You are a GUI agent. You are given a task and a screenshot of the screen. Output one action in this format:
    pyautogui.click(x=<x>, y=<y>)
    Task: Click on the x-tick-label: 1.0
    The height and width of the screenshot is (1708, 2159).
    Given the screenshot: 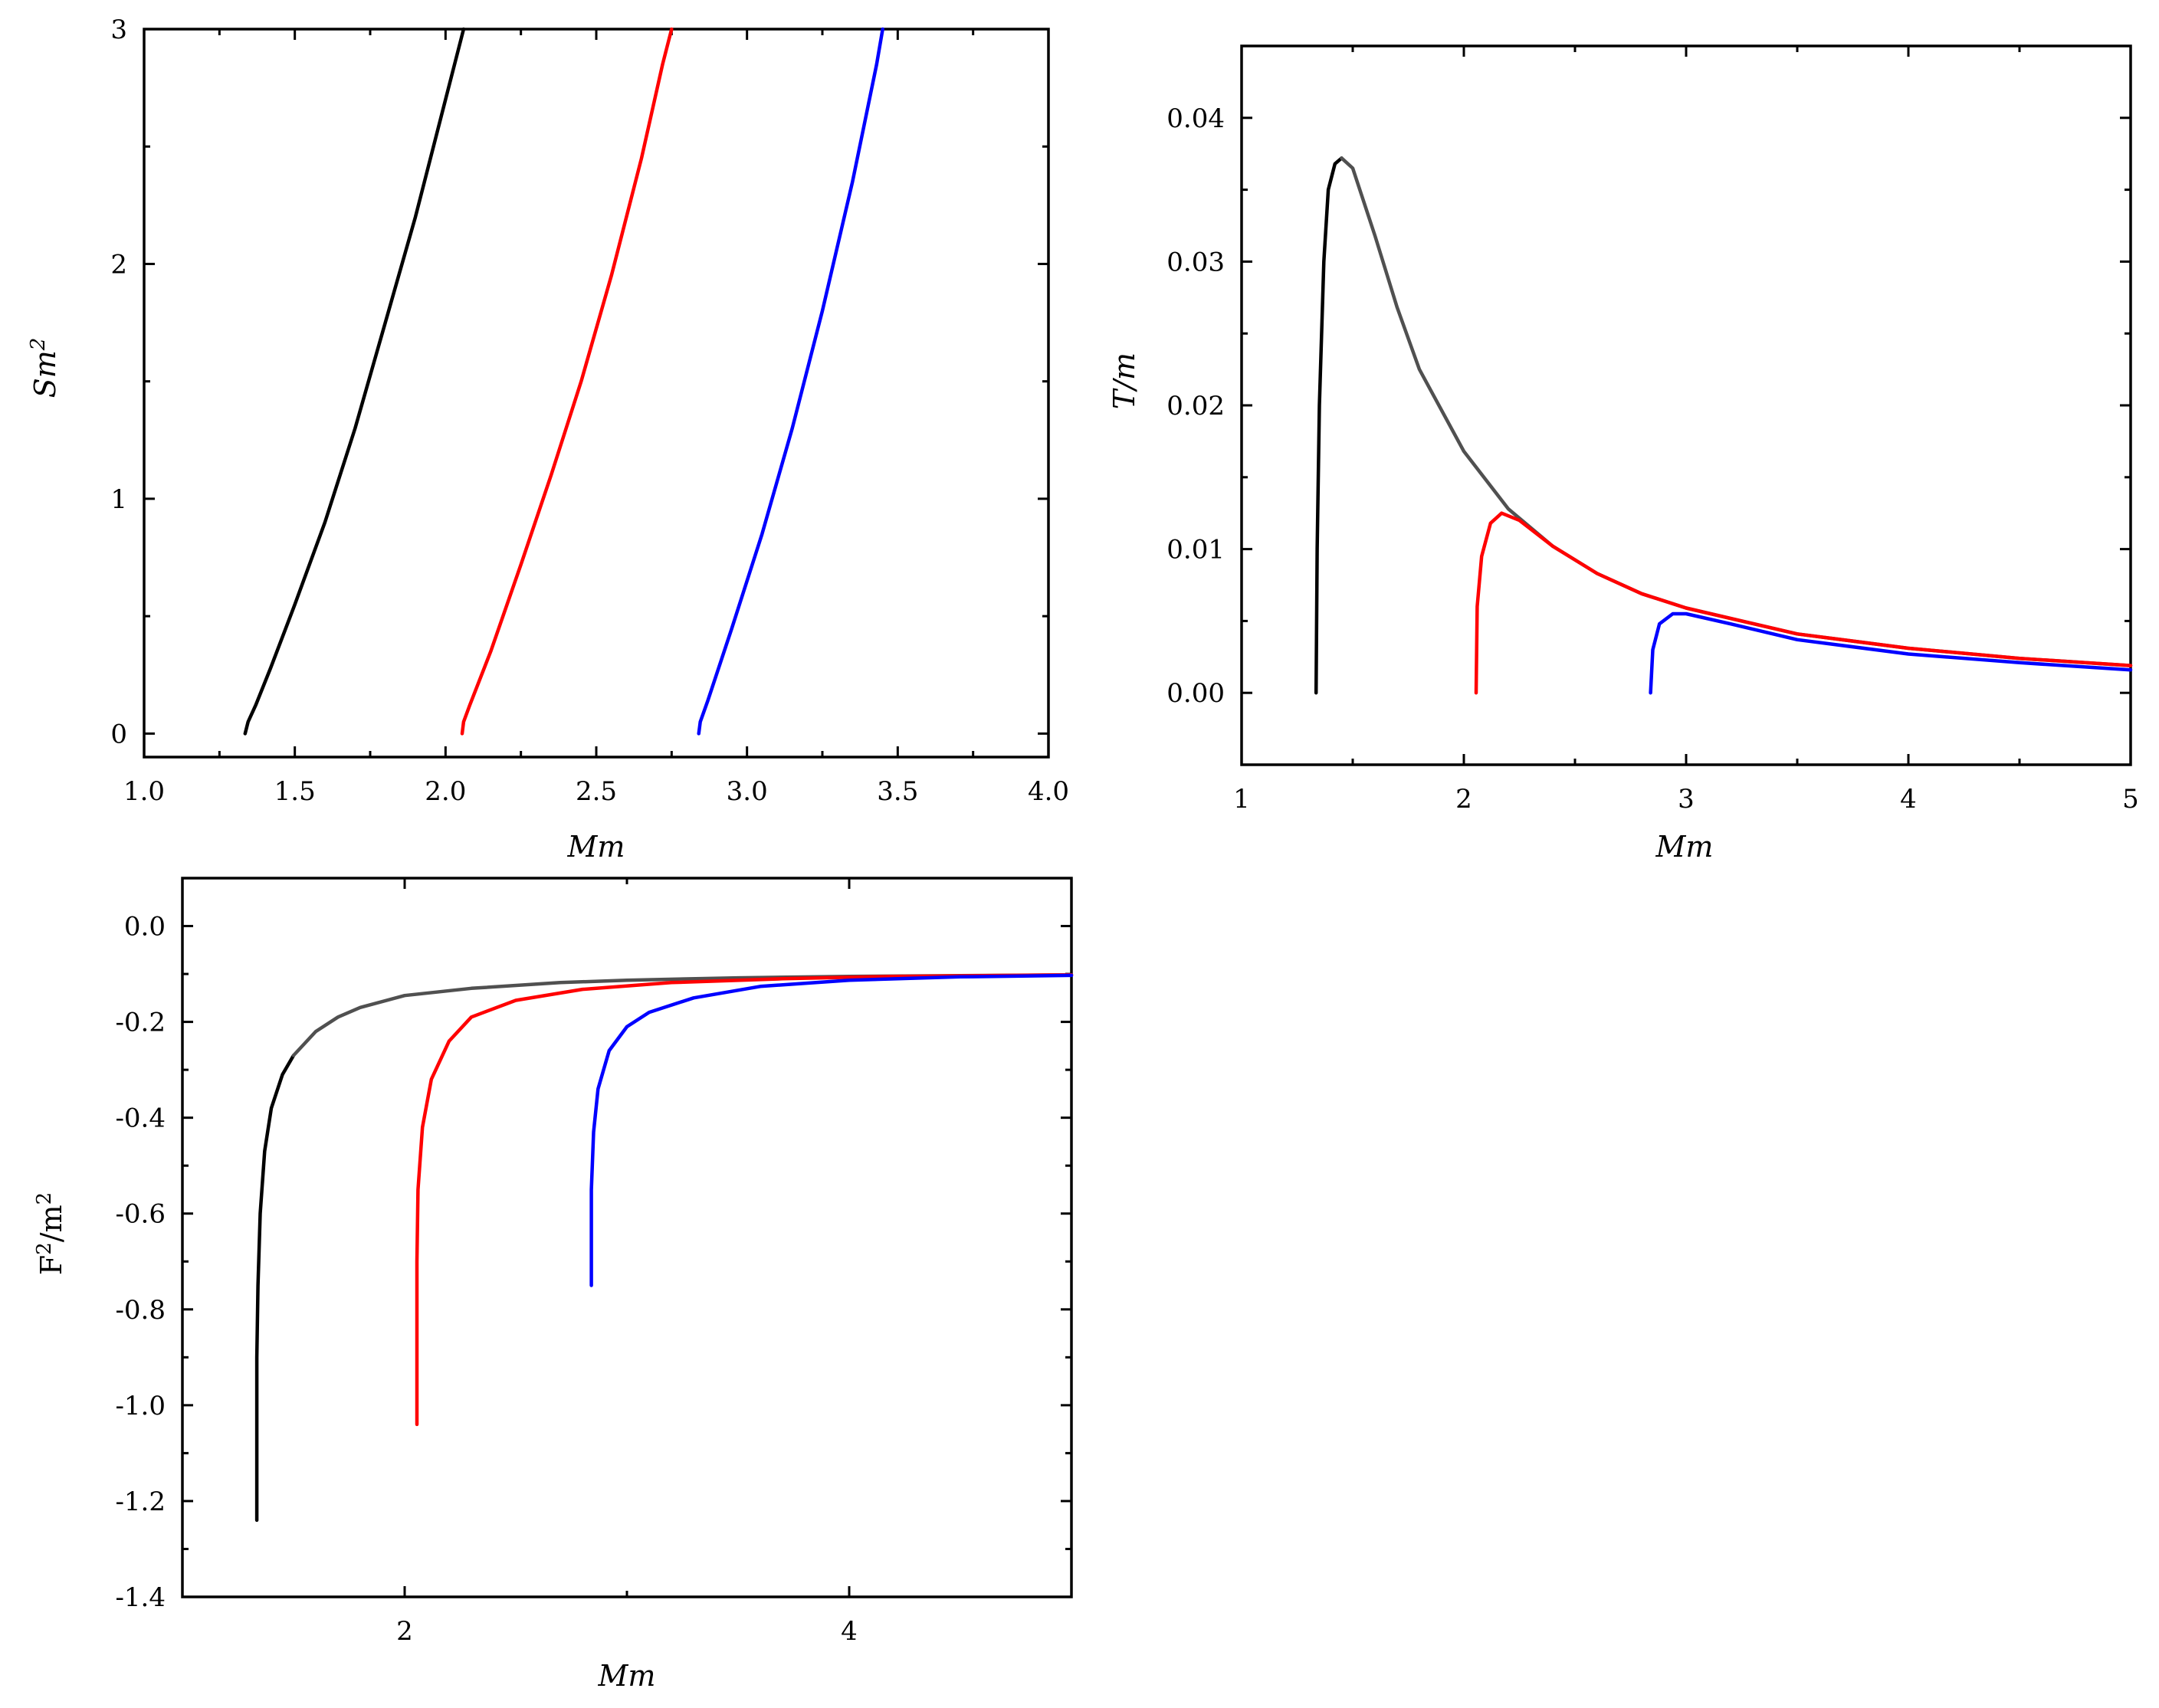 What is the action you would take?
    pyautogui.click(x=144, y=791)
    